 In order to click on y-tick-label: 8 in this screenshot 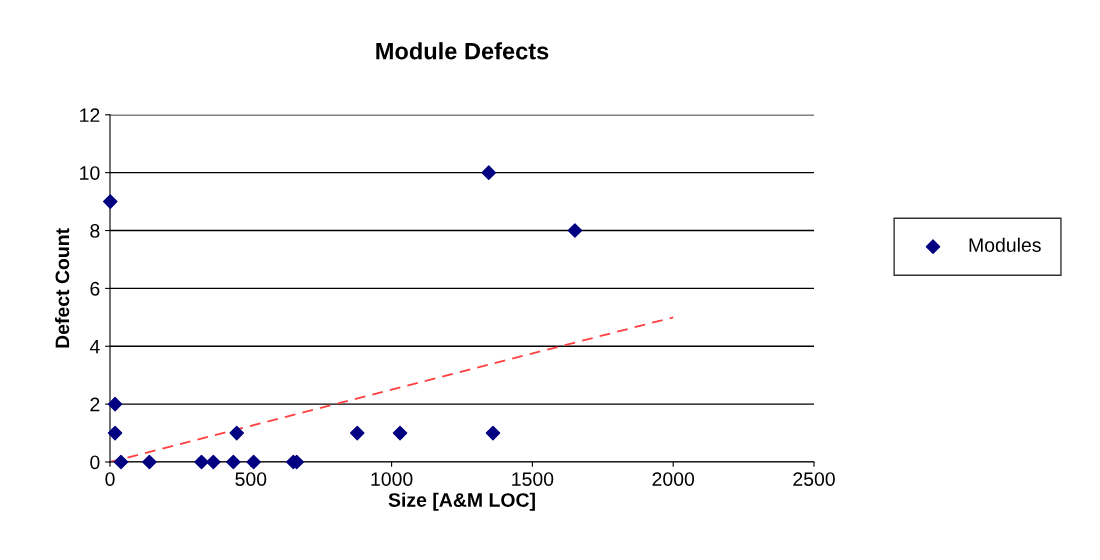, I will do `click(95, 231)`.